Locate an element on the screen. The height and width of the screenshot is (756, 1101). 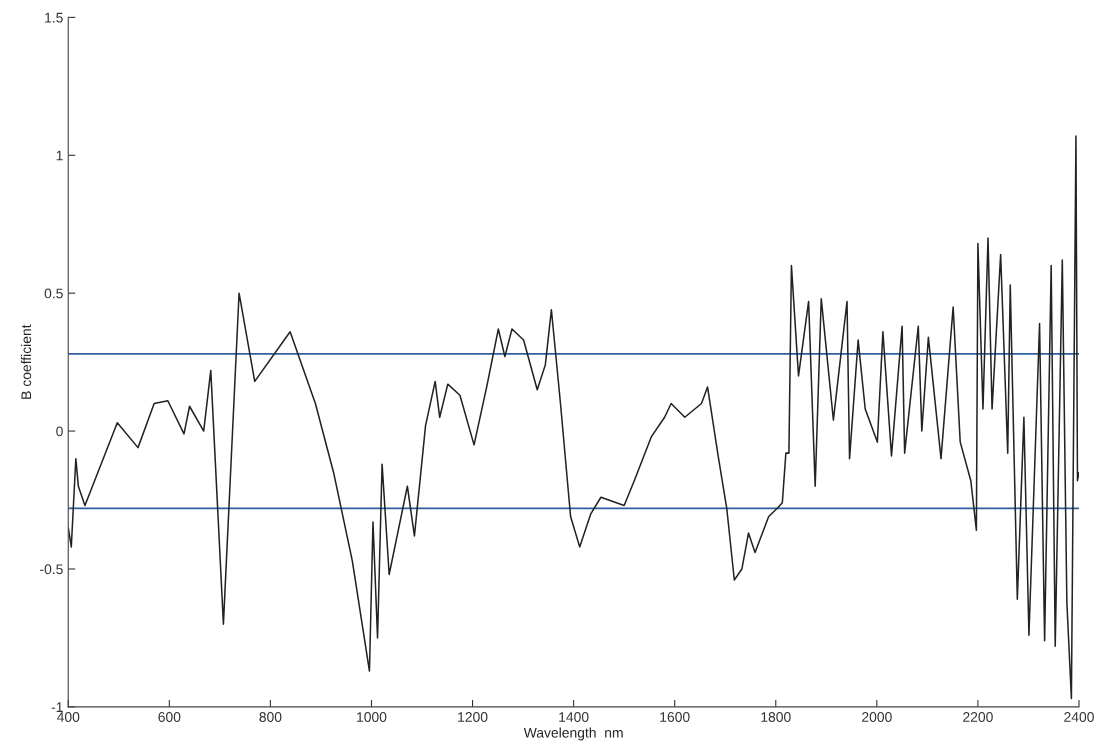
y-tick-label: -1 is located at coordinates (57, 707).